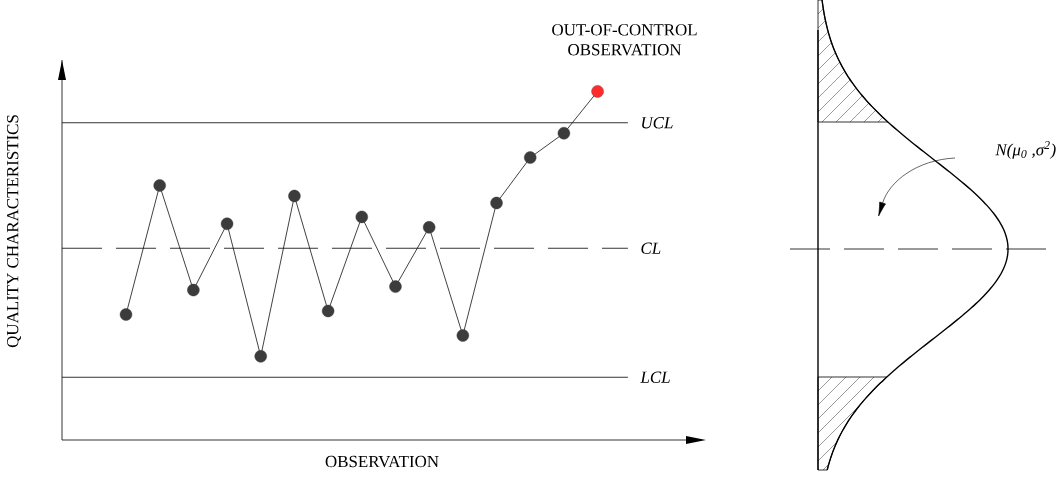 This screenshot has width=1063, height=477. Describe the element at coordinates (651, 248) in the screenshot. I see `ref-line-label: CL` at that location.